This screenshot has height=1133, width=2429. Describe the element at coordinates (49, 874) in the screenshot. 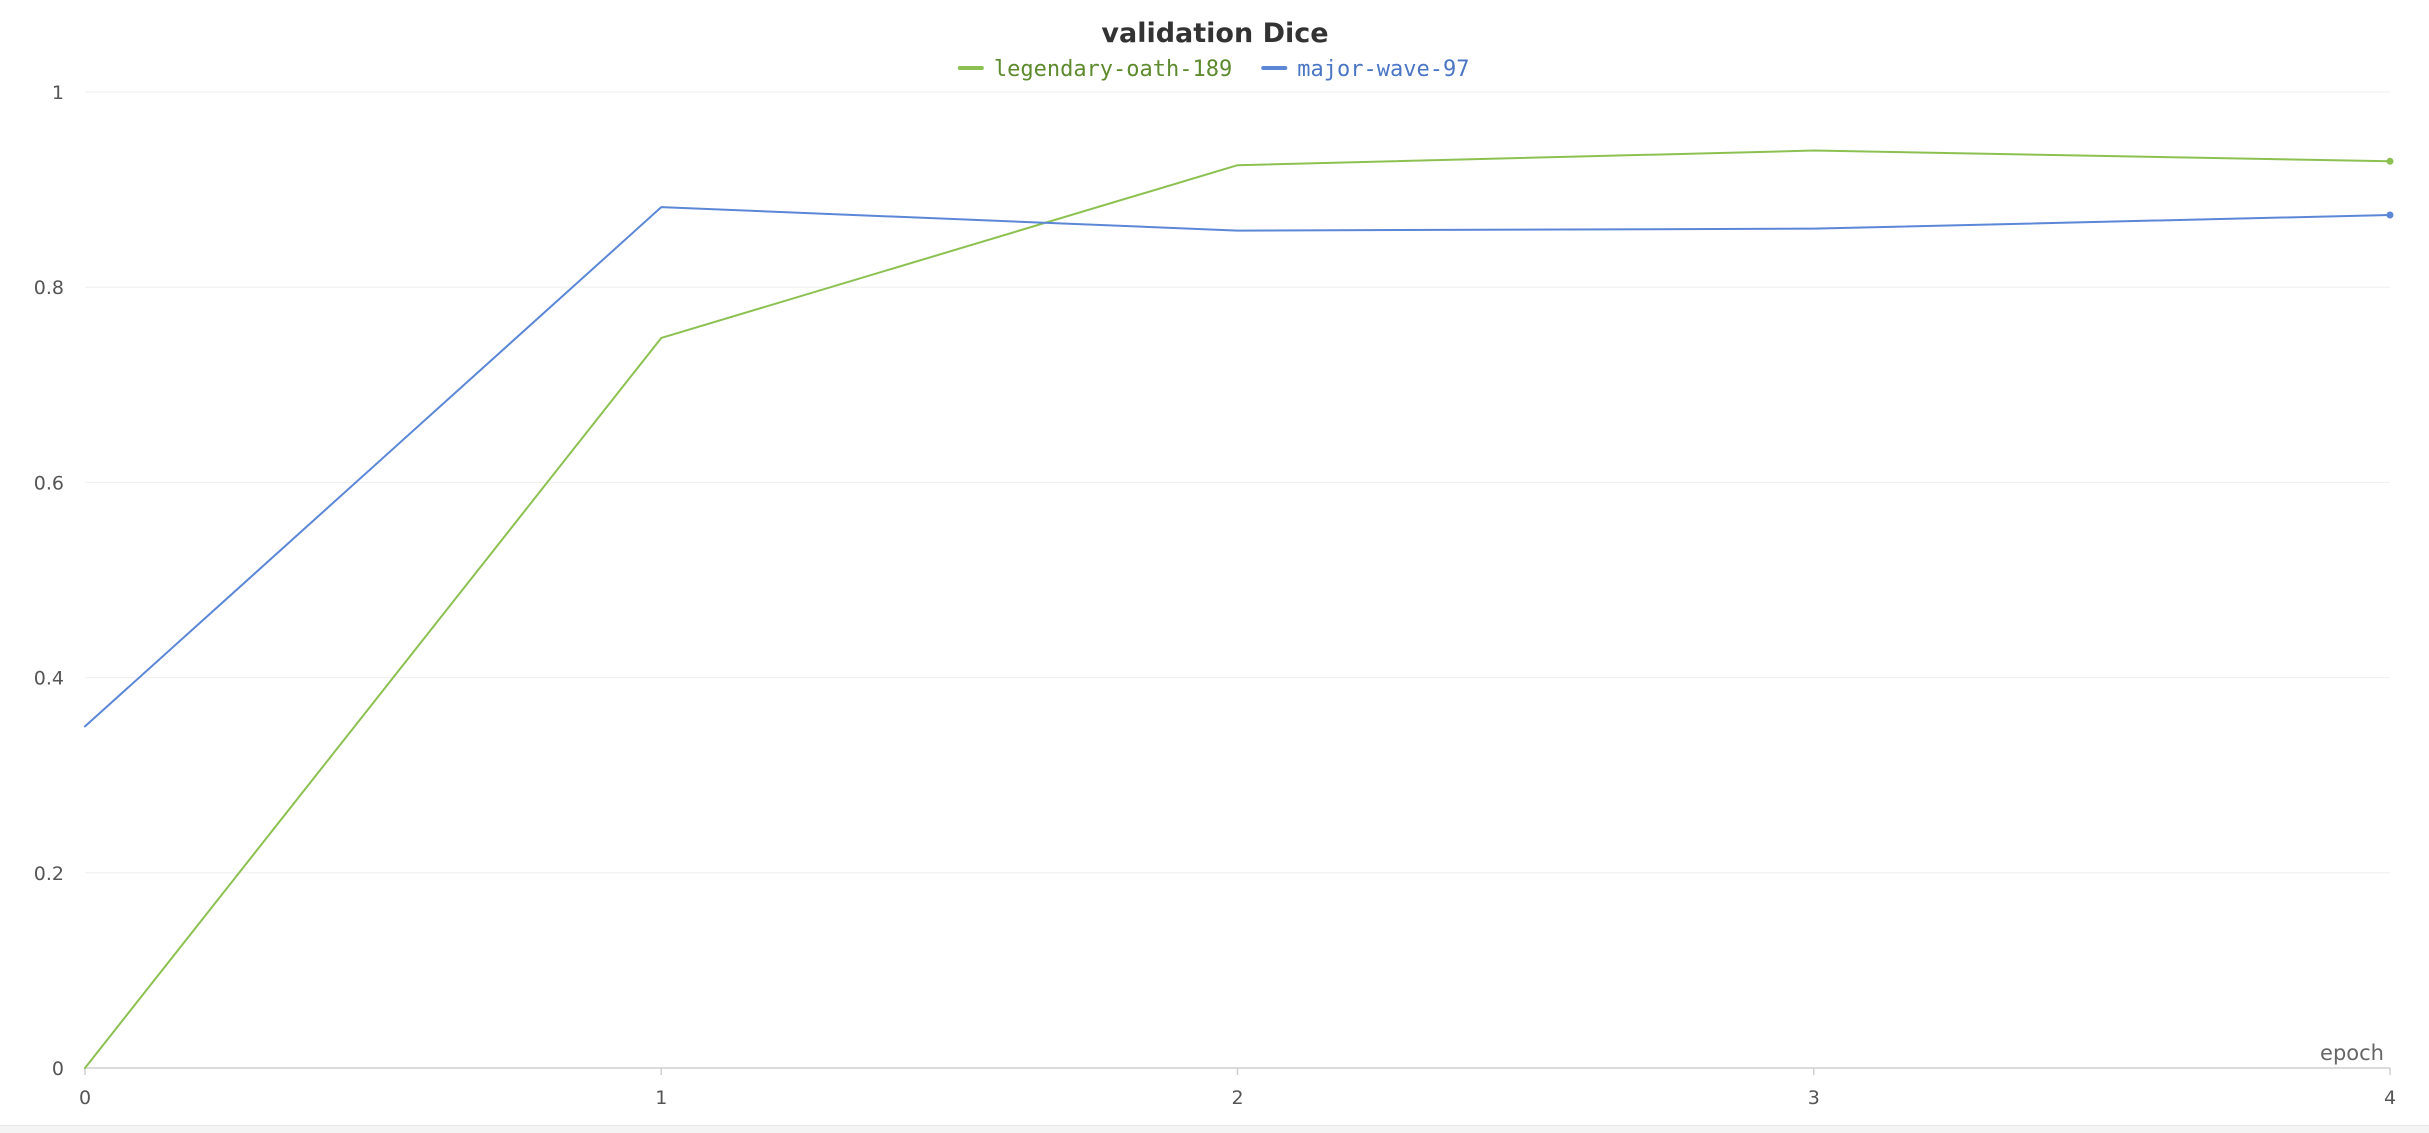

I see `y-tick-label: 0.2` at that location.